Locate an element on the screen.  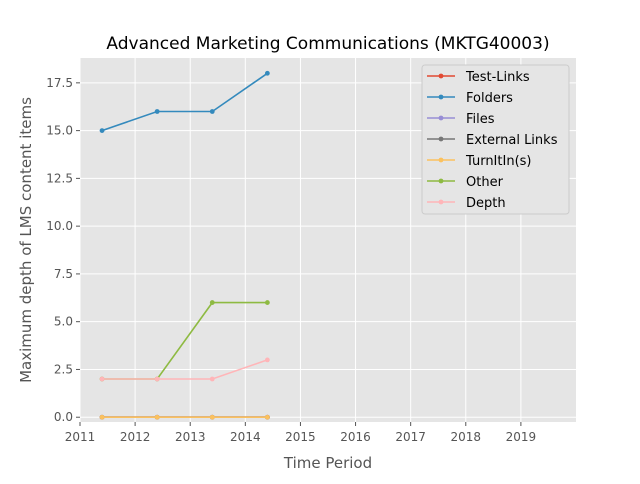
legend-label-other: Other is located at coordinates (485, 182).